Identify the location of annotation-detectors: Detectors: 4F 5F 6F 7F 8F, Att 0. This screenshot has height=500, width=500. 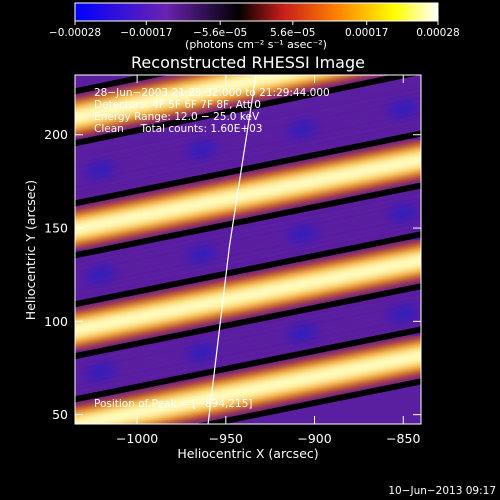
(177, 105).